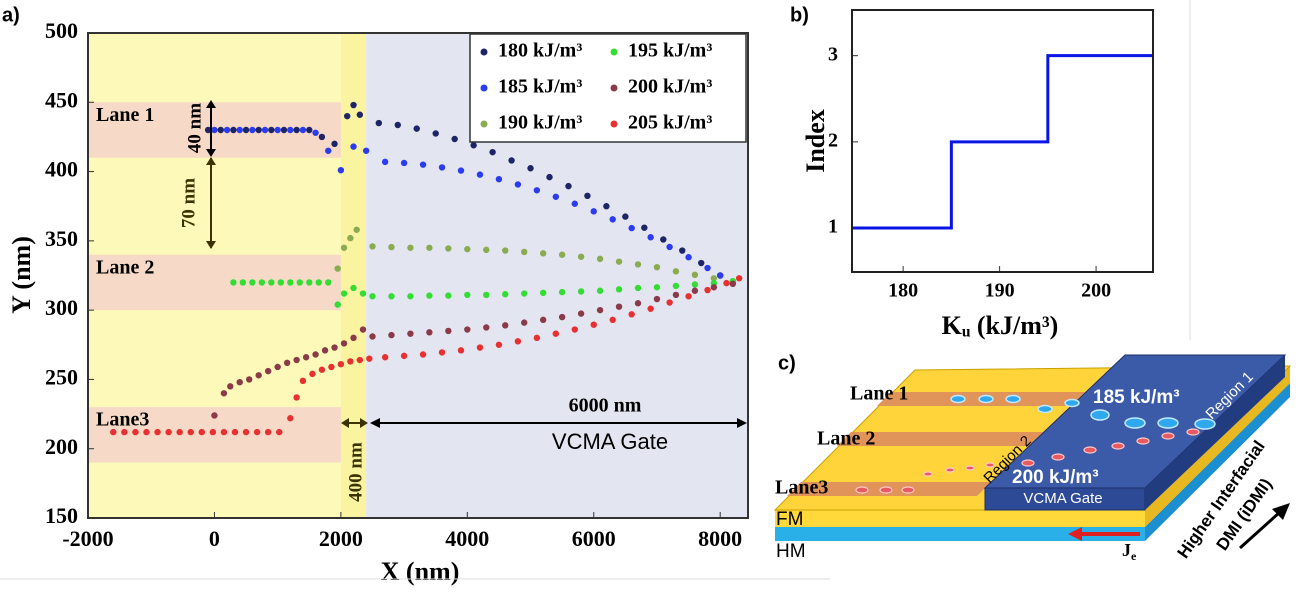  What do you see at coordinates (1002, 142) in the screenshot?
I see `step-line` at bounding box center [1002, 142].